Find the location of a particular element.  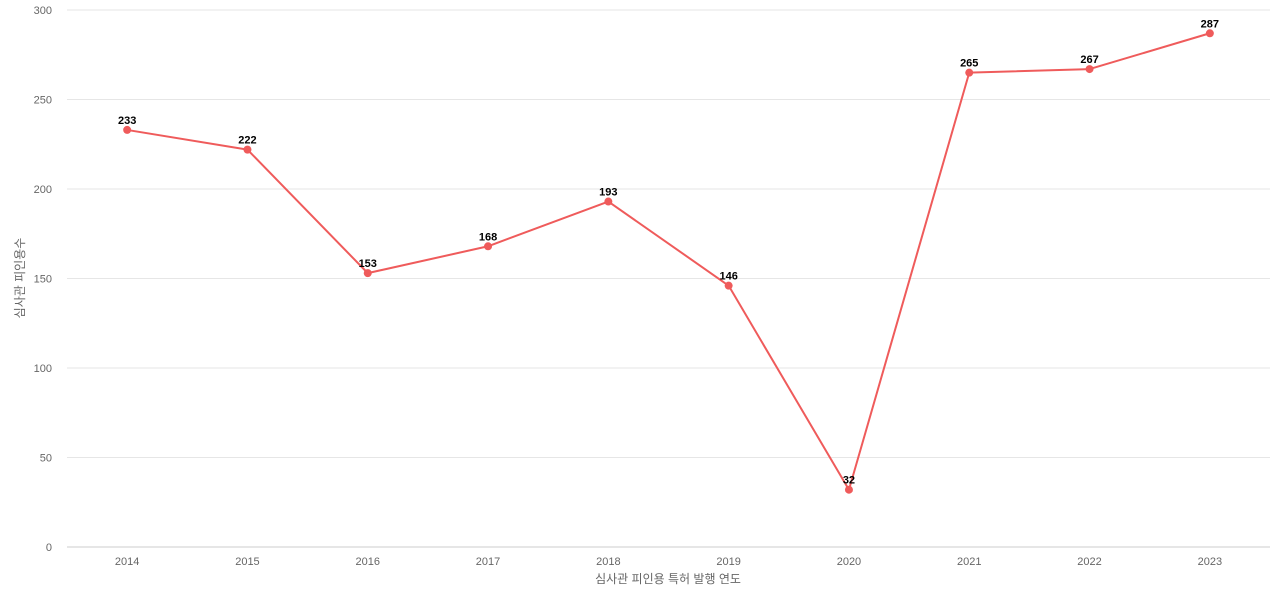

data-point-2023 is located at coordinates (1209, 33).